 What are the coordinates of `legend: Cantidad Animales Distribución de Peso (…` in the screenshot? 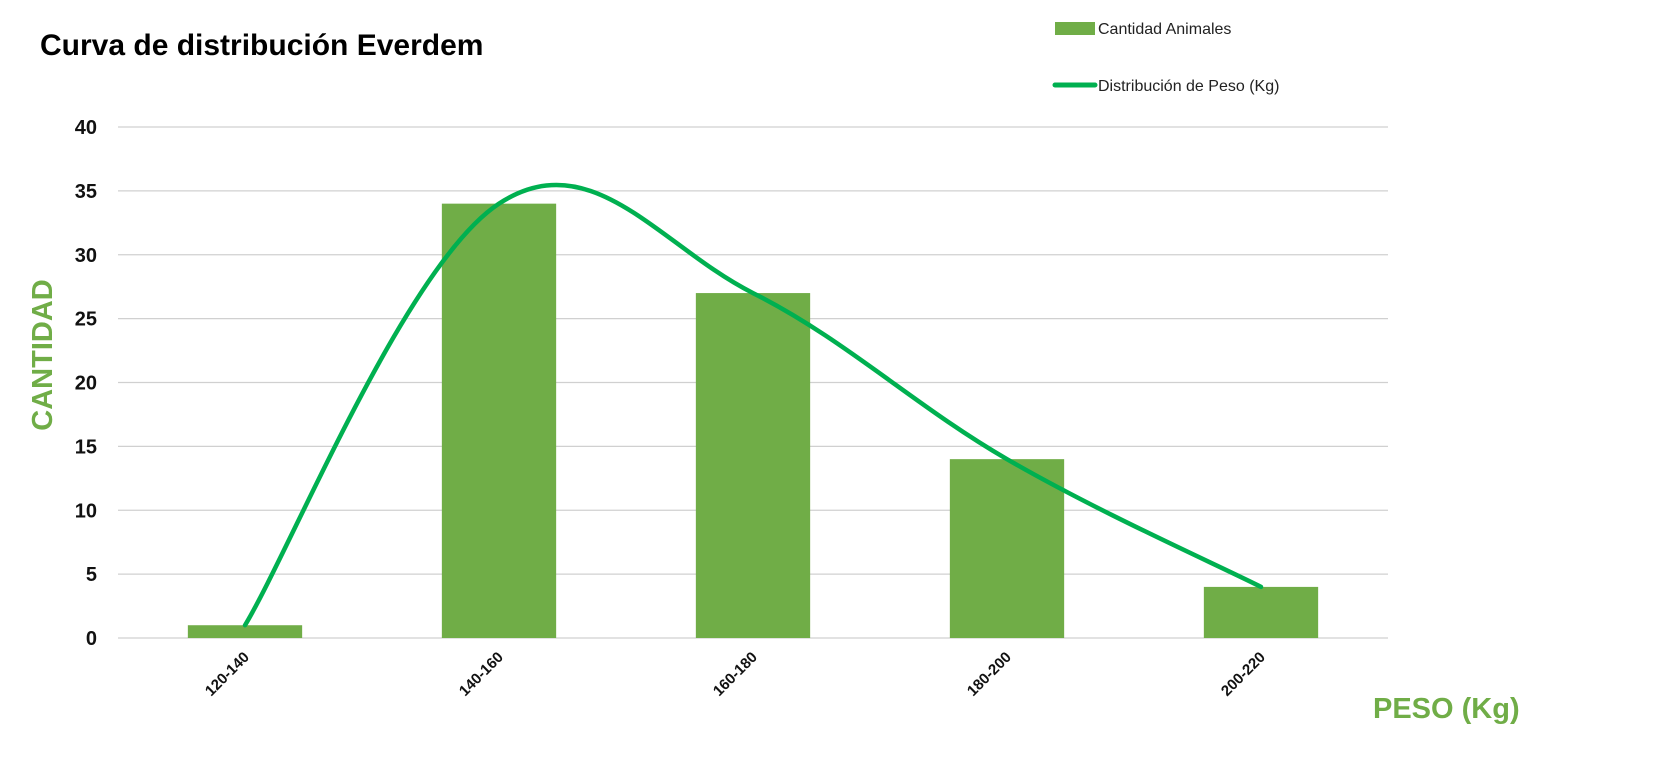 It's located at (1165, 58).